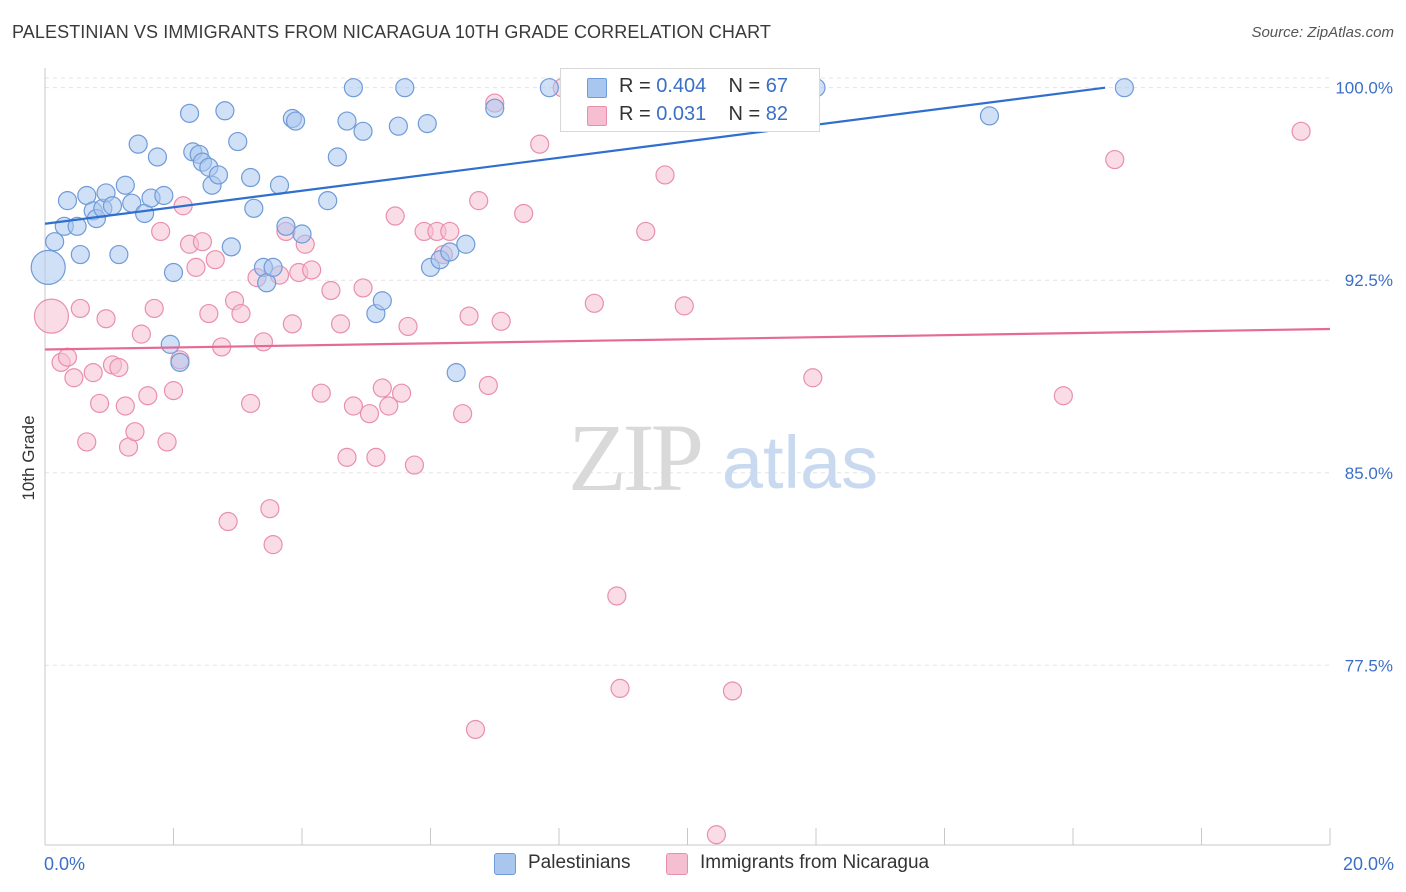 This screenshot has height=892, width=1406. What do you see at coordinates (1369, 280) in the screenshot?
I see `y-tick-label: 92.5%` at bounding box center [1369, 280].